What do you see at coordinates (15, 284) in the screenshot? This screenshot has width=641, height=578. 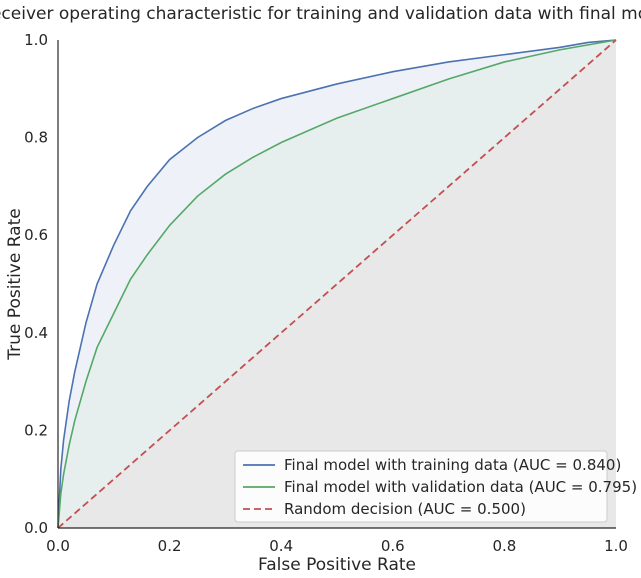 I see `y-axis-label: True Positive Rate` at bounding box center [15, 284].